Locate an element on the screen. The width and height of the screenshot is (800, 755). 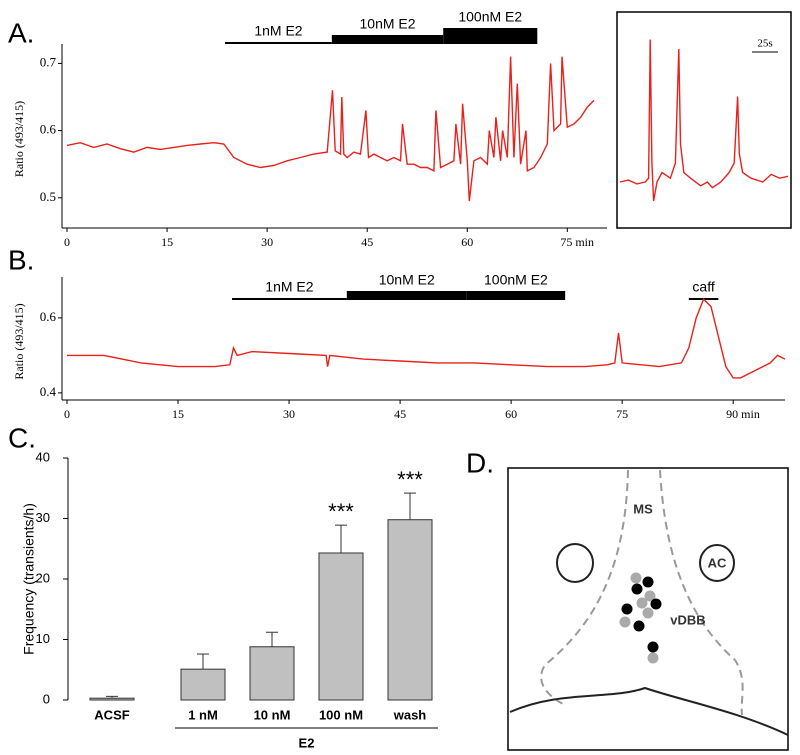
y-tick-label: 0 is located at coordinates (46, 698).